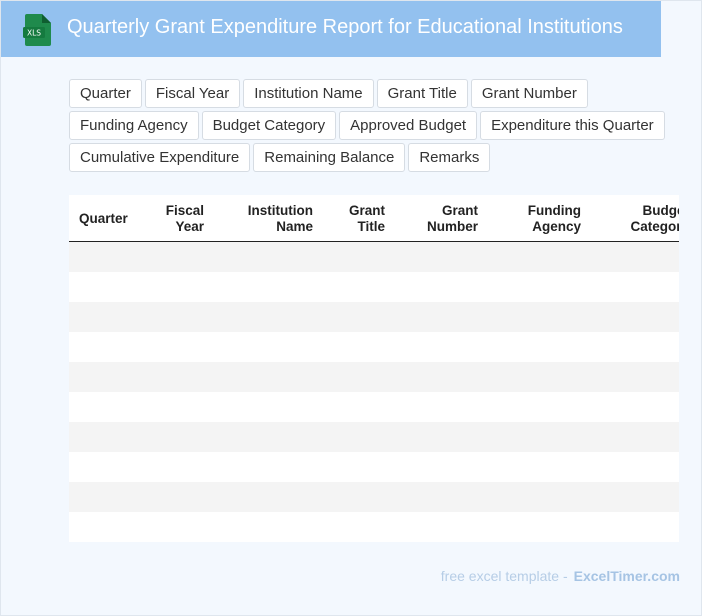 The height and width of the screenshot is (616, 702). I want to click on footer-brand-link: ExcelTimer.com, so click(626, 576).